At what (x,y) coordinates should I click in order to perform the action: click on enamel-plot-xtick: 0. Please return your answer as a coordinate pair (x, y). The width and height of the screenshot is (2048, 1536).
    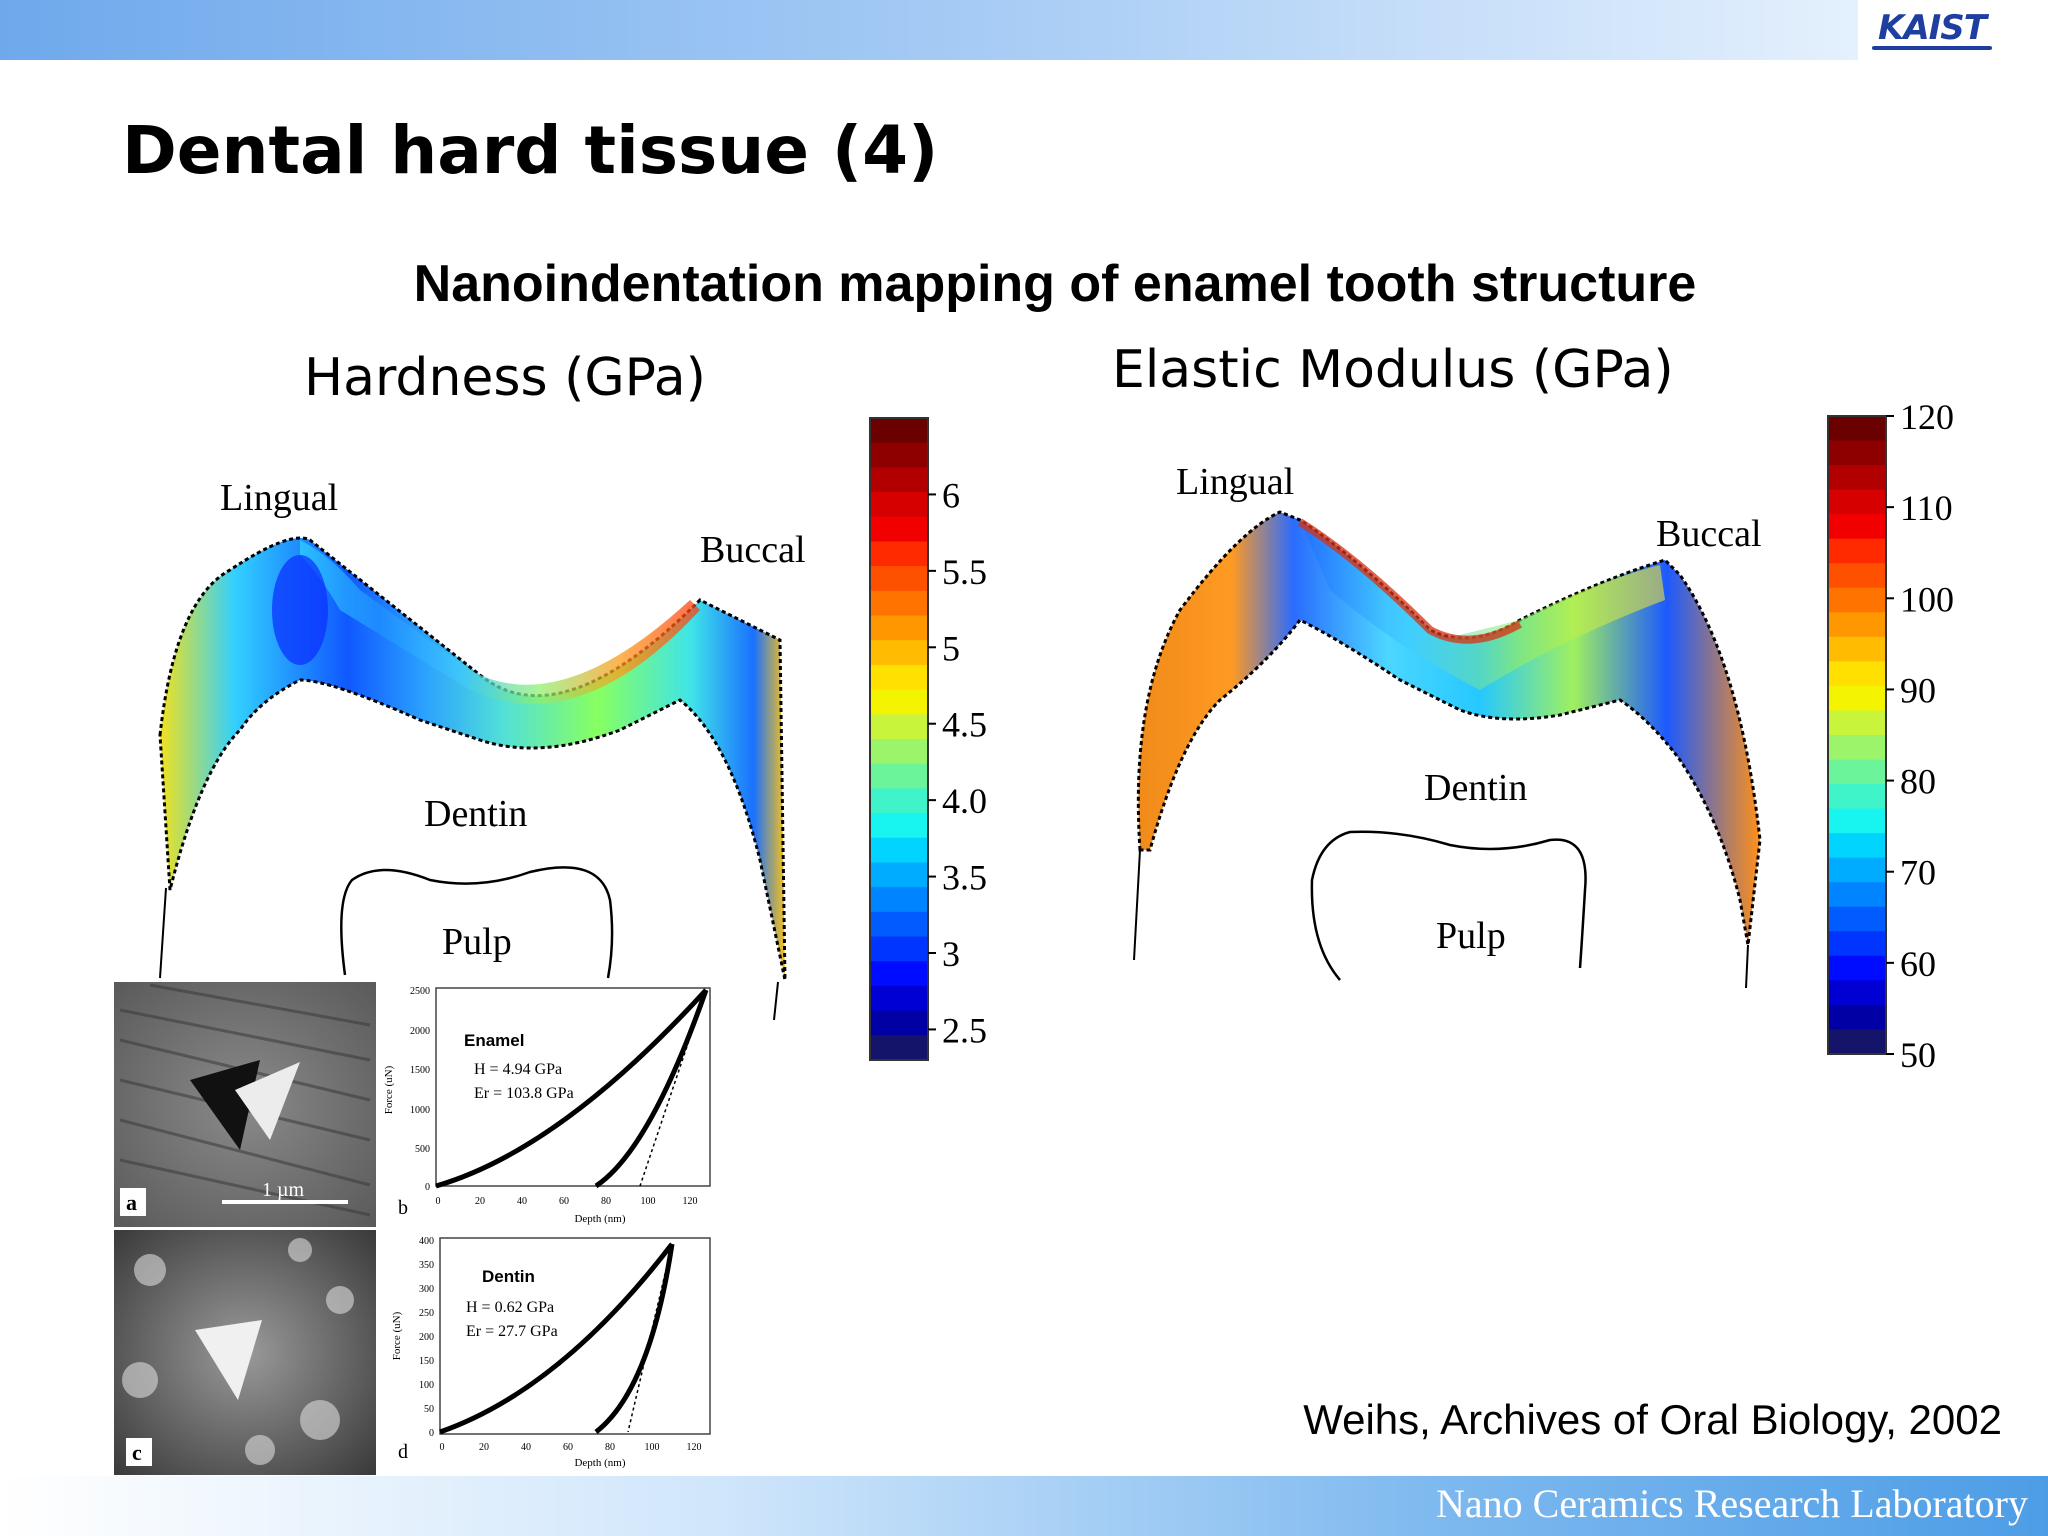
    Looking at the image, I should click on (438, 1201).